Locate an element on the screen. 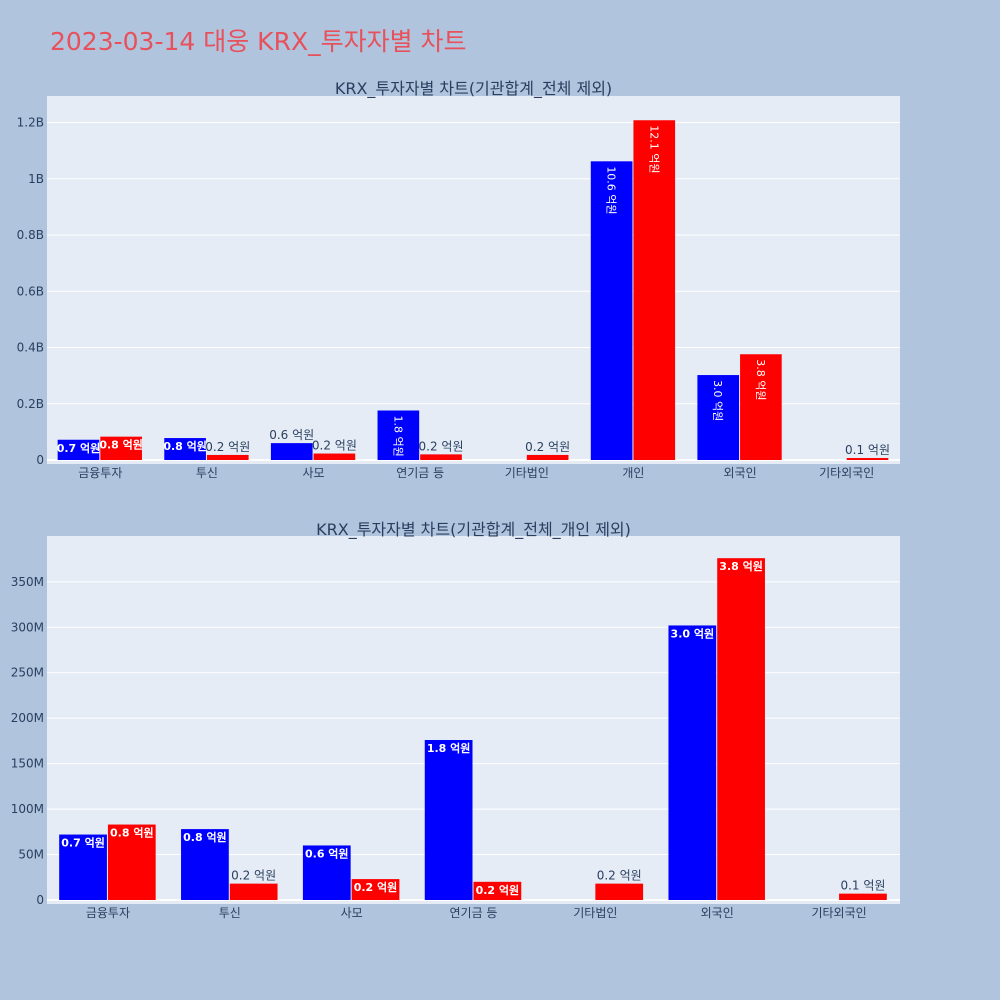  y-tick-label: 0.4B is located at coordinates (30, 348).